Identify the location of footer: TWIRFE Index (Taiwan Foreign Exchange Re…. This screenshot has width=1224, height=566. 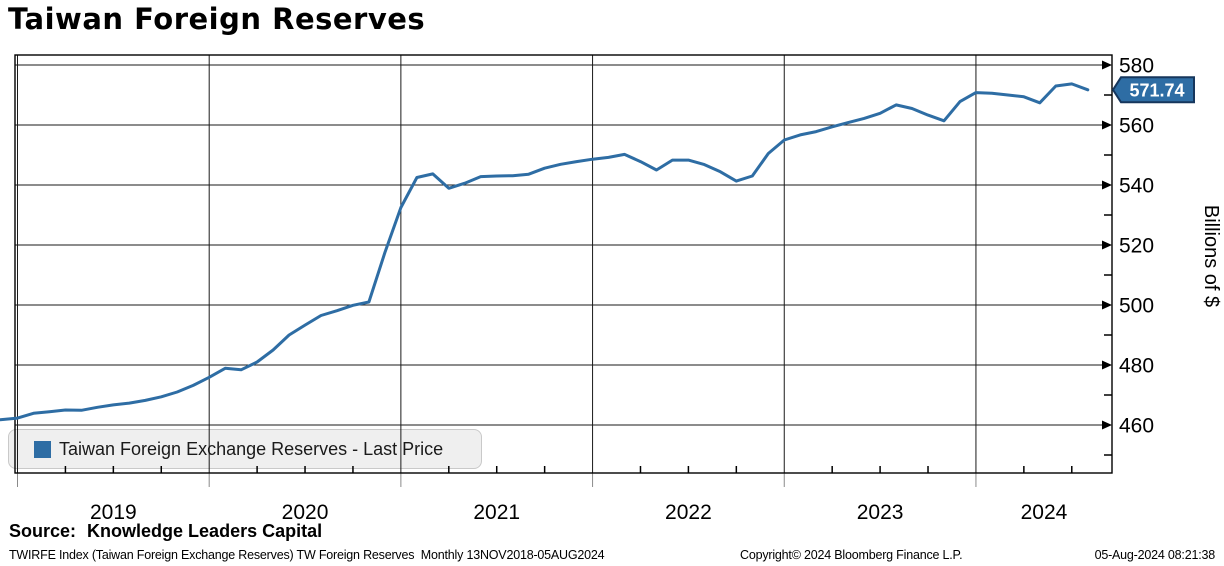
(612, 556).